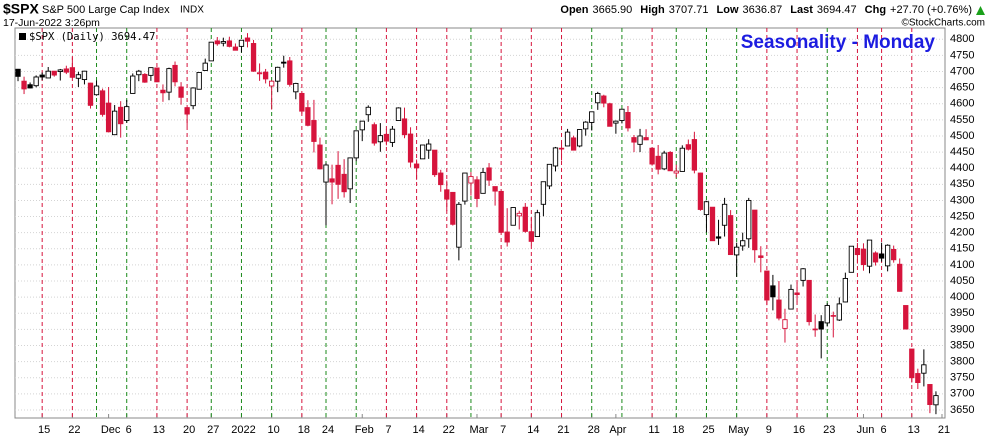  Describe the element at coordinates (962, 71) in the screenshot. I see `y-tick-label: 4700` at that location.